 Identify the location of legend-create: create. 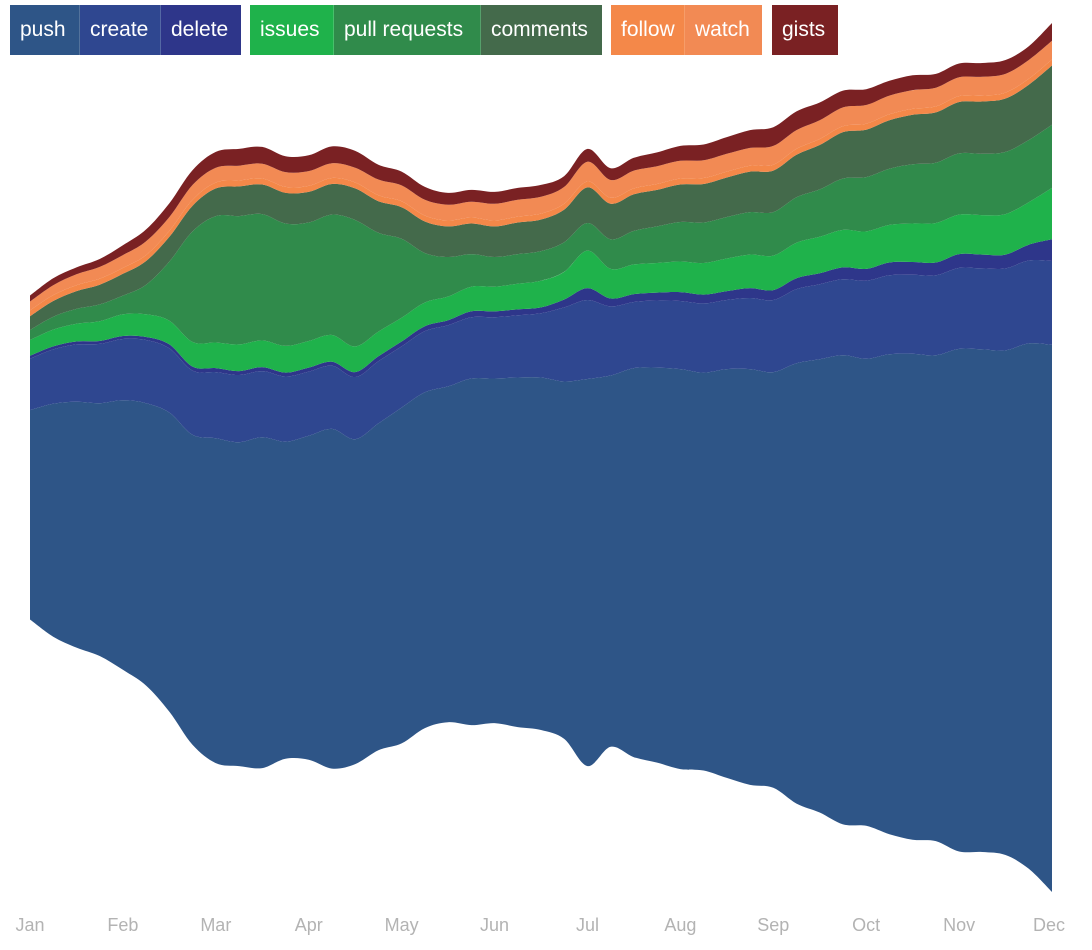
(120, 30).